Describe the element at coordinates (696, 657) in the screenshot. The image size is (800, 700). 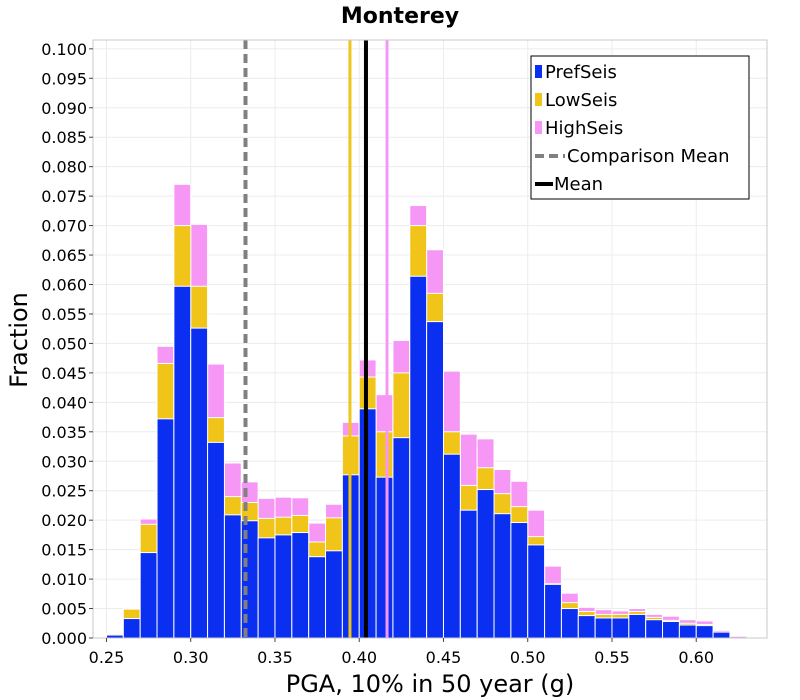
I see `x-tick-label: 0.60` at that location.